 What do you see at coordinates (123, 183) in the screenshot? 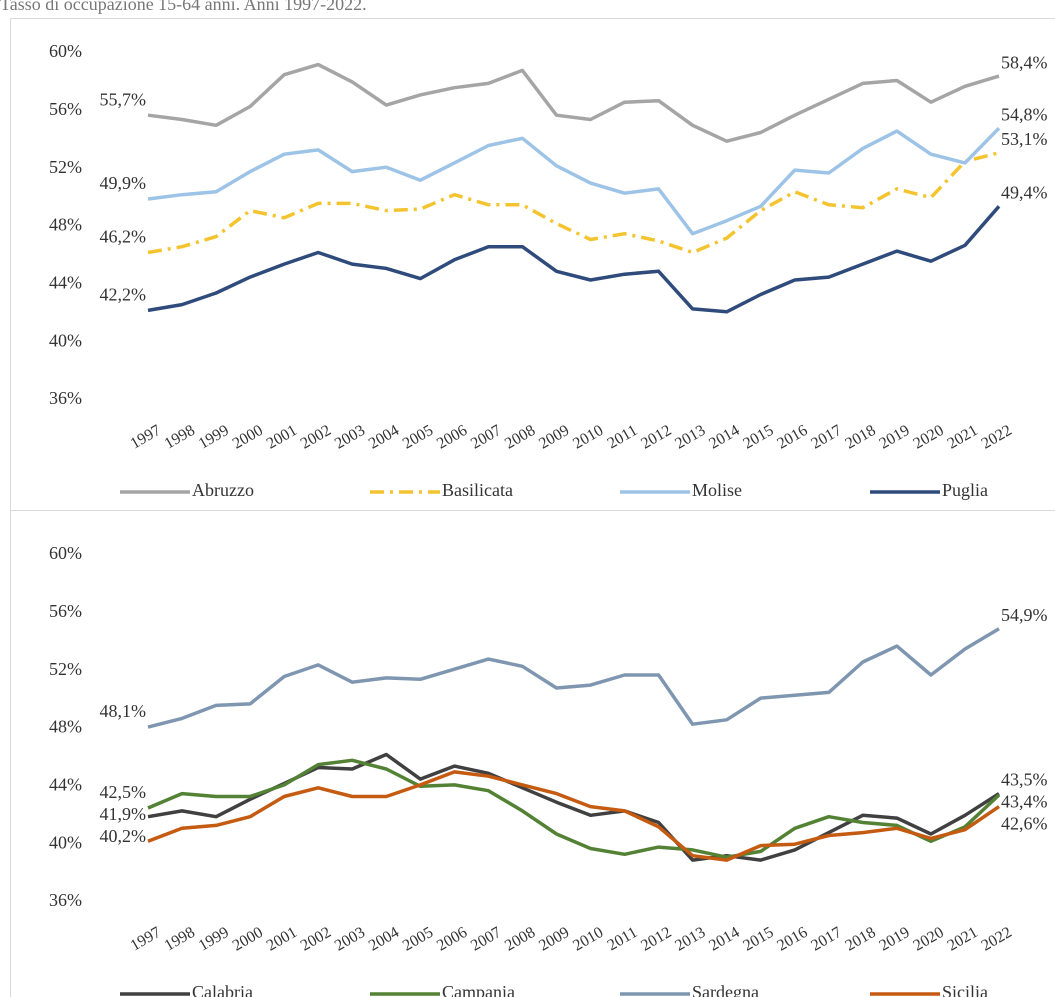
I see `data-label: 49,9%` at bounding box center [123, 183].